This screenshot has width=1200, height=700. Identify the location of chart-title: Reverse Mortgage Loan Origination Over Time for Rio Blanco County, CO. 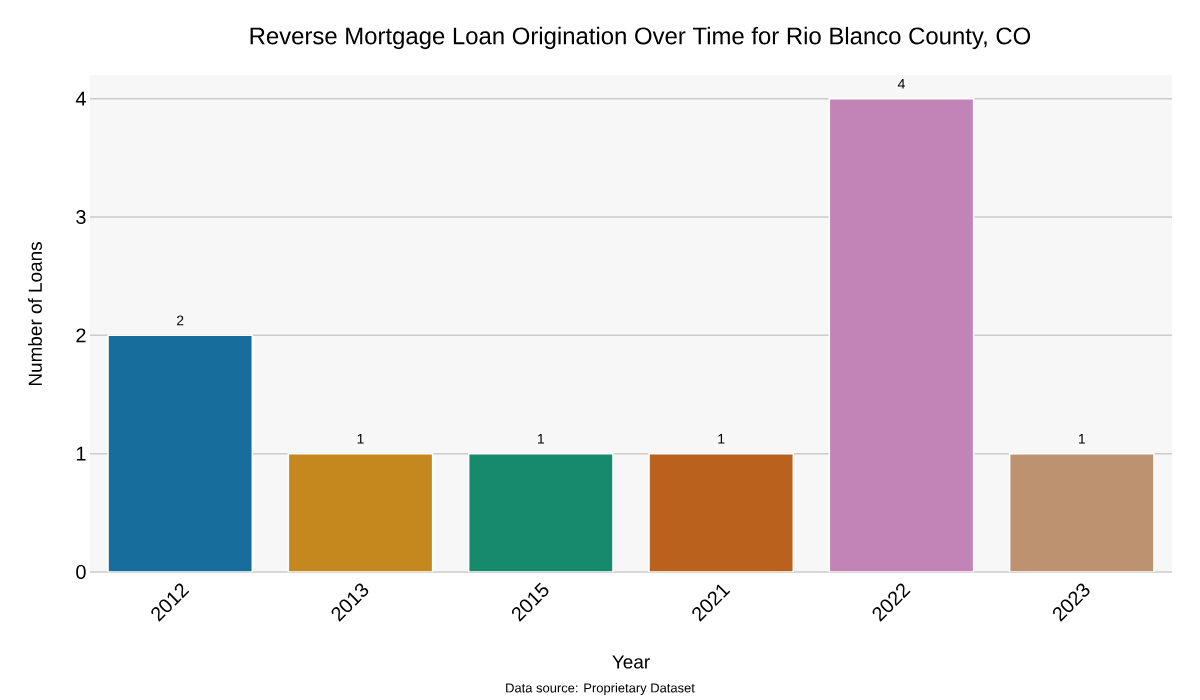
(640, 38).